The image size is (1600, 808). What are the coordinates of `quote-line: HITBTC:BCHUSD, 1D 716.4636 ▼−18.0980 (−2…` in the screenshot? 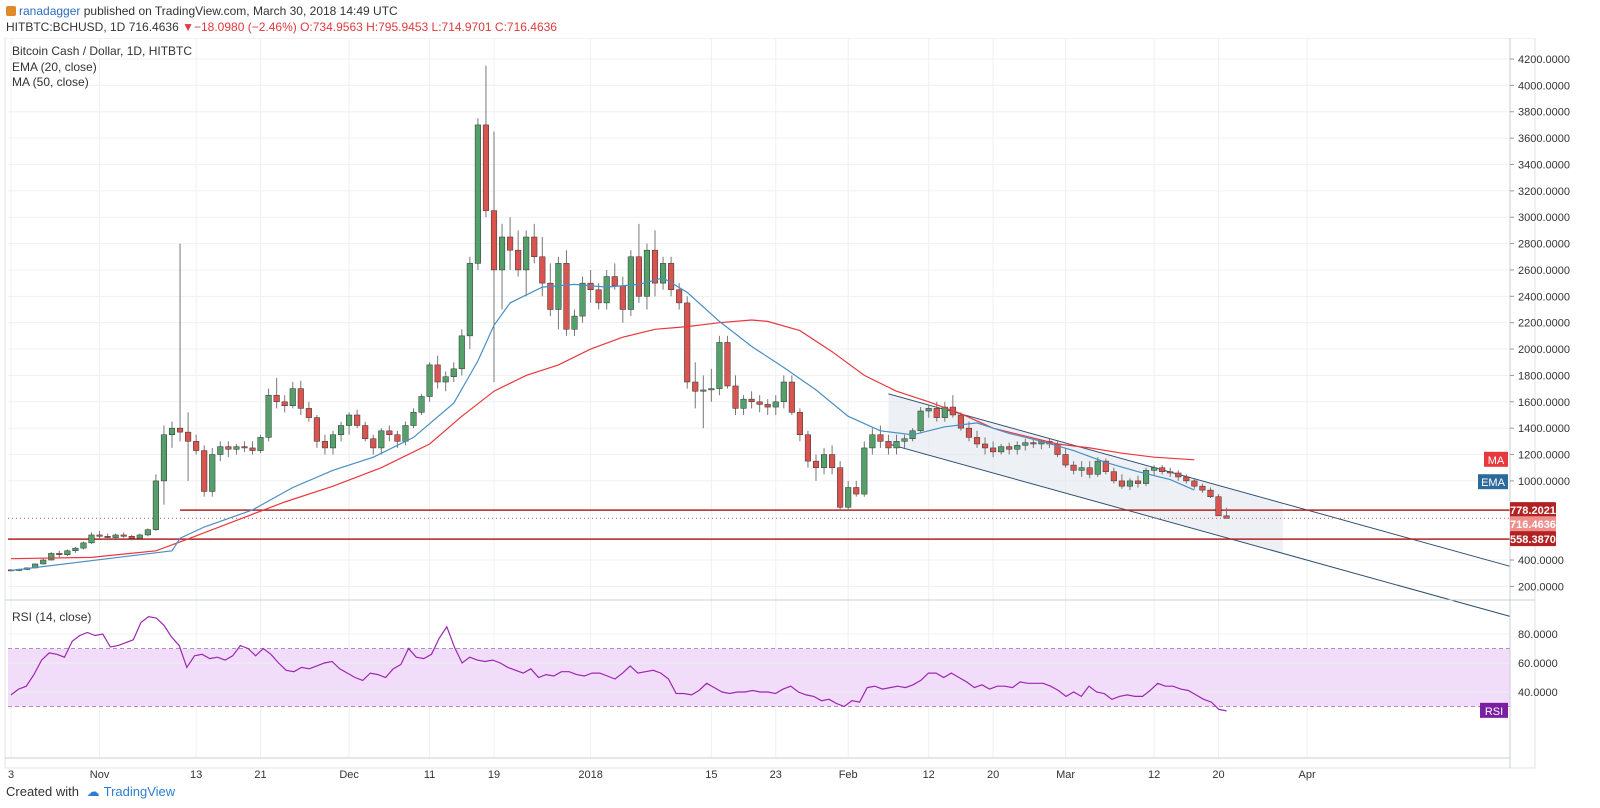 It's located at (281, 27).